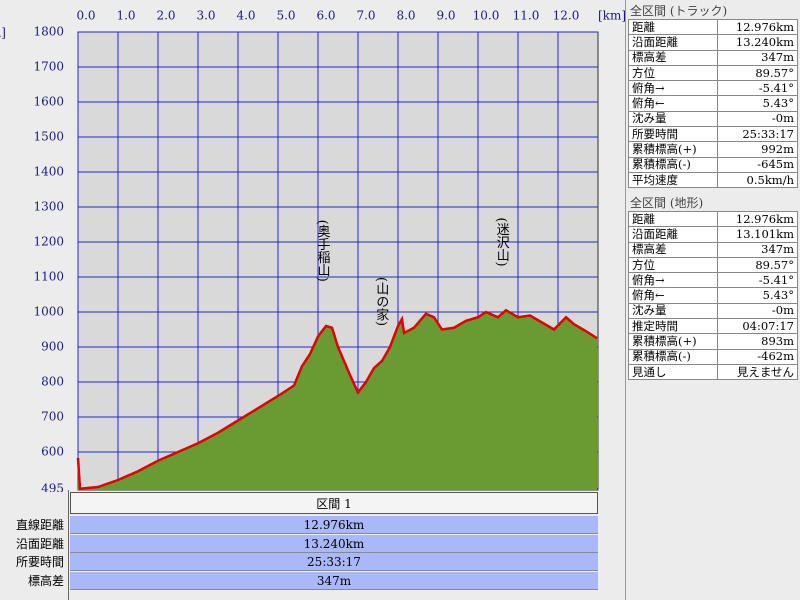 This screenshot has height=600, width=800. What do you see at coordinates (52, 452) in the screenshot?
I see `y-tick-label: 600` at bounding box center [52, 452].